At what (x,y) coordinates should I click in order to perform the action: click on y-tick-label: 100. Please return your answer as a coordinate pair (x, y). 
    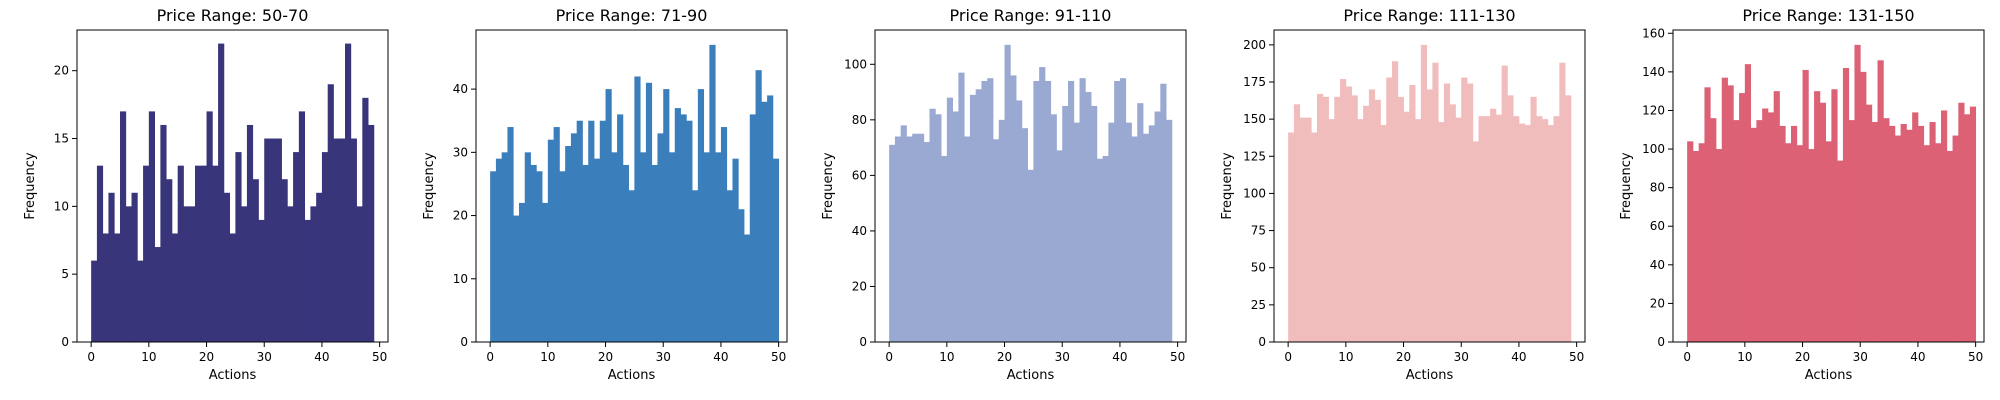
    Looking at the image, I should click on (1653, 149).